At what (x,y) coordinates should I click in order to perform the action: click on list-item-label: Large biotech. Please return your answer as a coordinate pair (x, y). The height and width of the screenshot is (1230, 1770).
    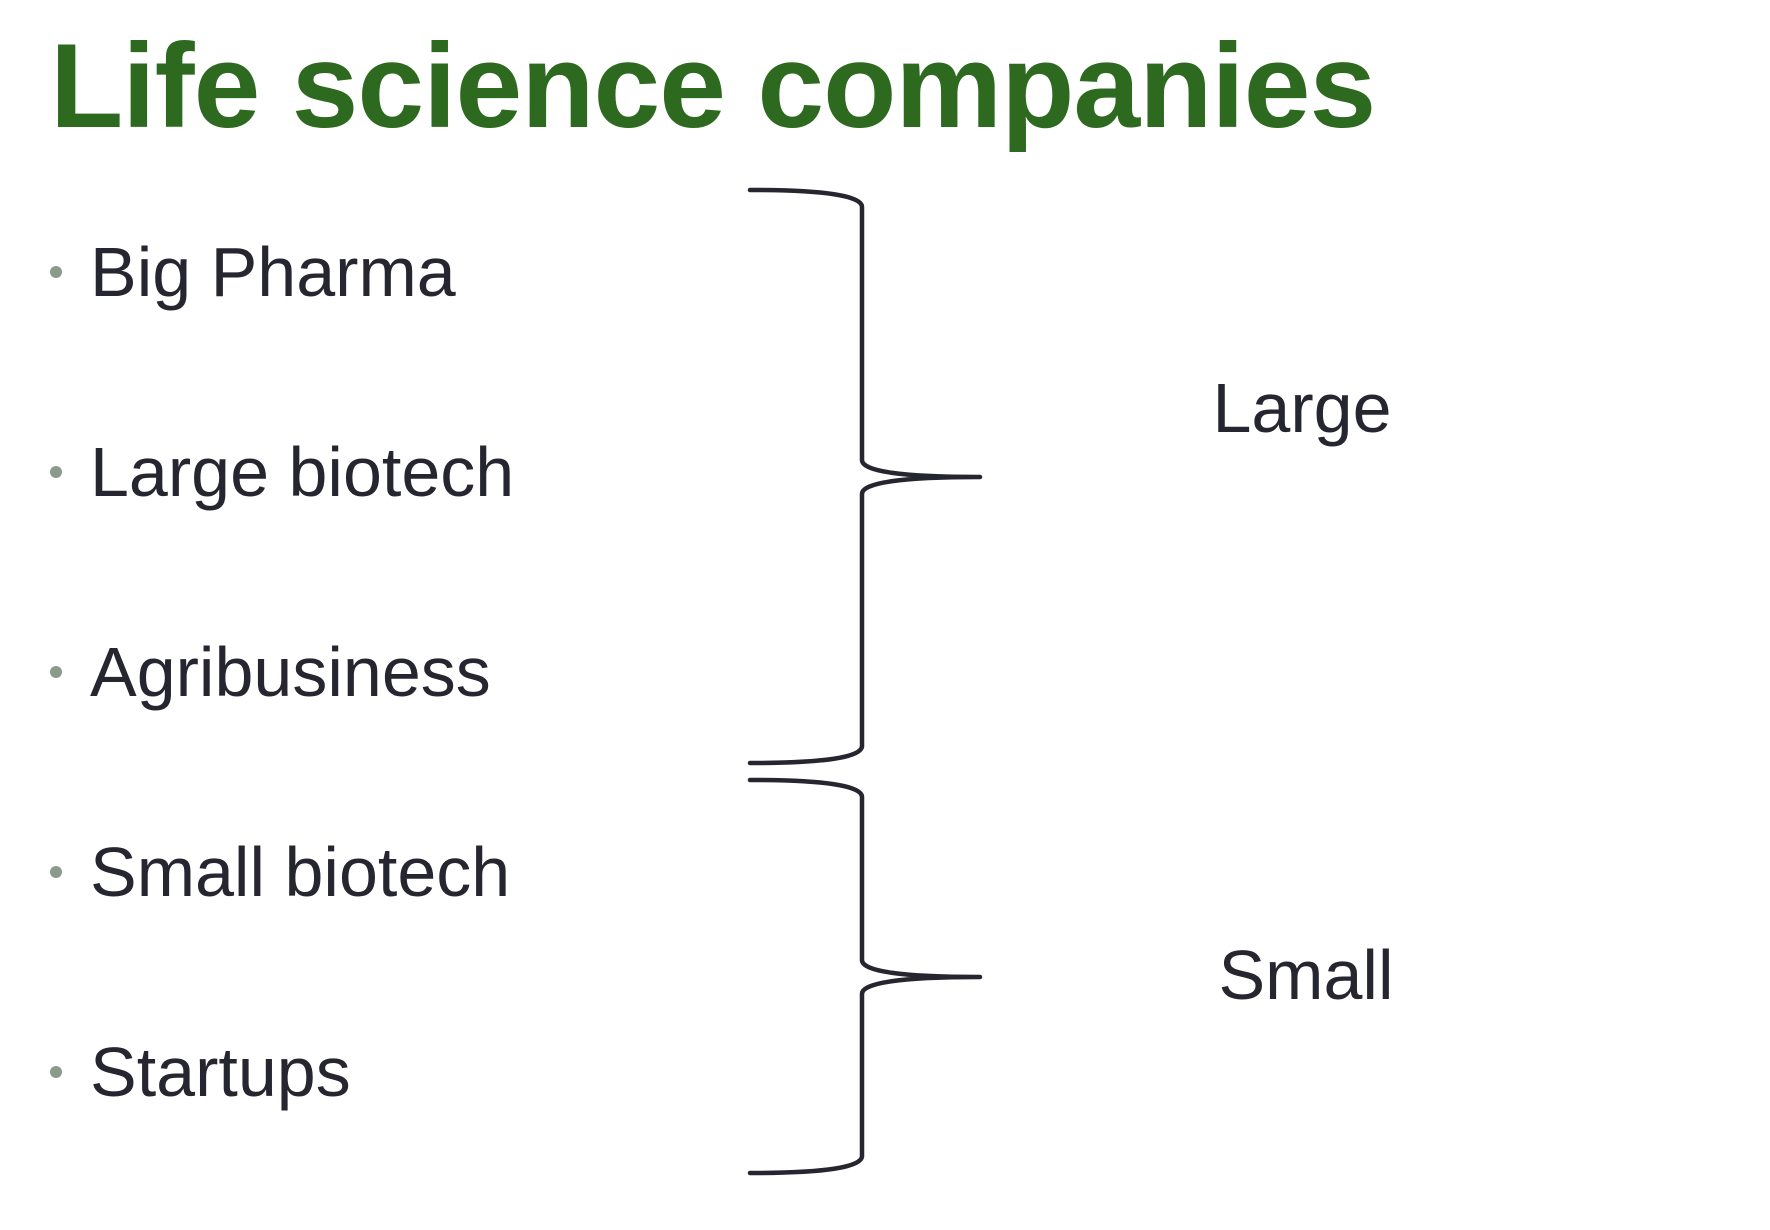
    Looking at the image, I should click on (302, 472).